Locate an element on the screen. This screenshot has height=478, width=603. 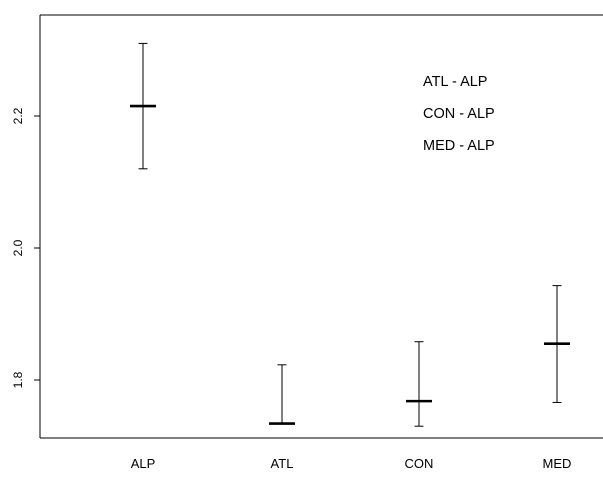
annotation-1: ATL - ALP is located at coordinates (455, 82).